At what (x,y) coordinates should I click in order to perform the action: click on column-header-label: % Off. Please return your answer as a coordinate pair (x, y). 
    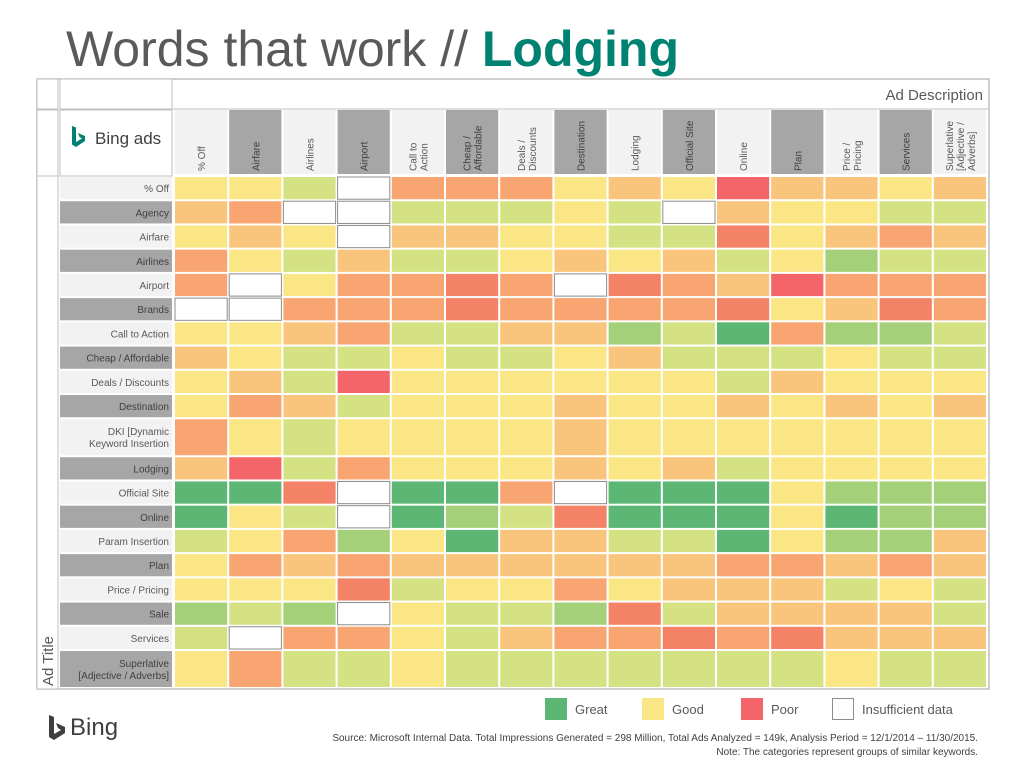
    Looking at the image, I should click on (202, 158).